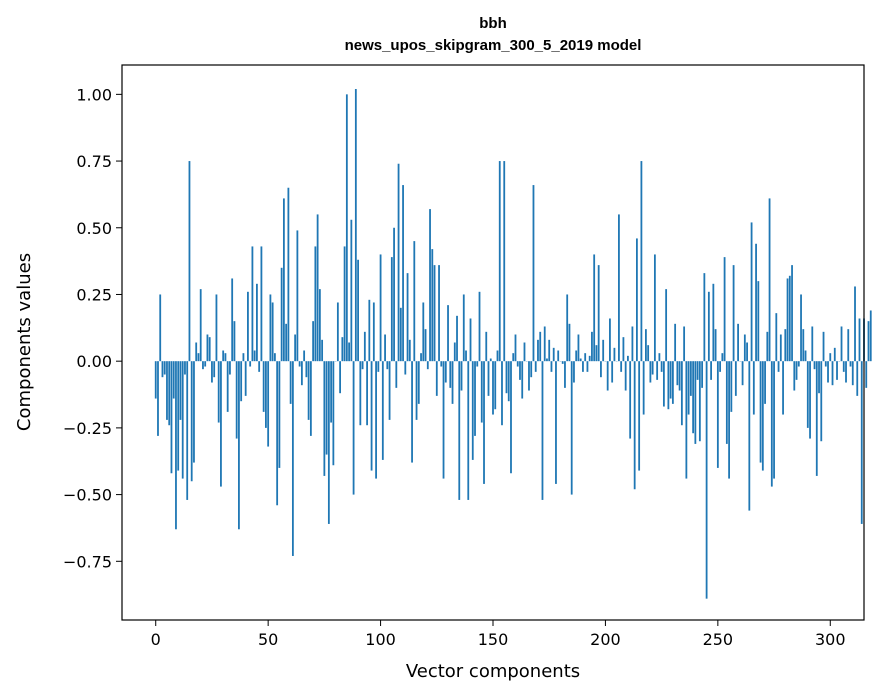 Image resolution: width=880 pixels, height=696 pixels. I want to click on x-tick-label: 250, so click(718, 639).